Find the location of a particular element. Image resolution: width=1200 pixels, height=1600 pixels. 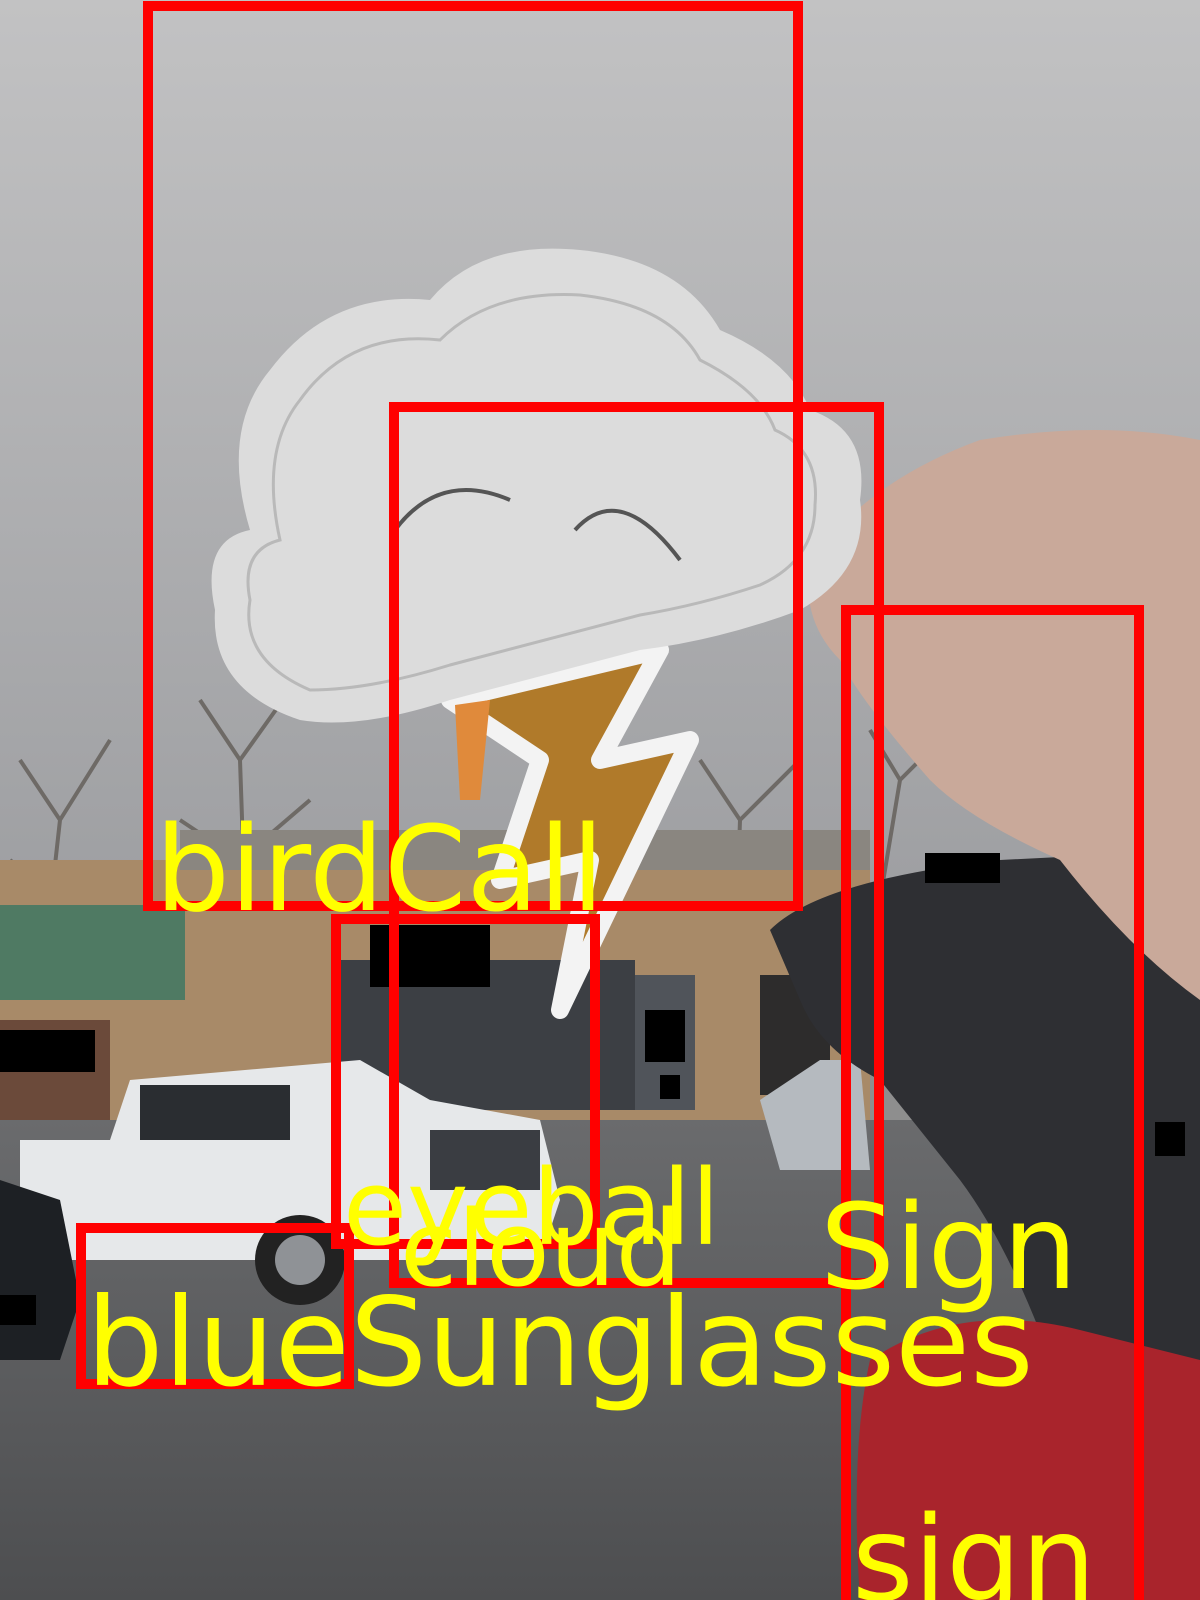

bolt-orange-stripe is located at coordinates (472, 750).